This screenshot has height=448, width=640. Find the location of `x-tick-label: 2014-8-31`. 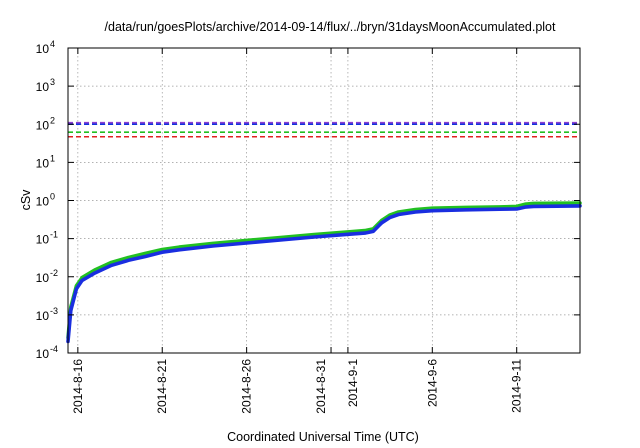

x-tick-label: 2014-8-31 is located at coordinates (321, 386).